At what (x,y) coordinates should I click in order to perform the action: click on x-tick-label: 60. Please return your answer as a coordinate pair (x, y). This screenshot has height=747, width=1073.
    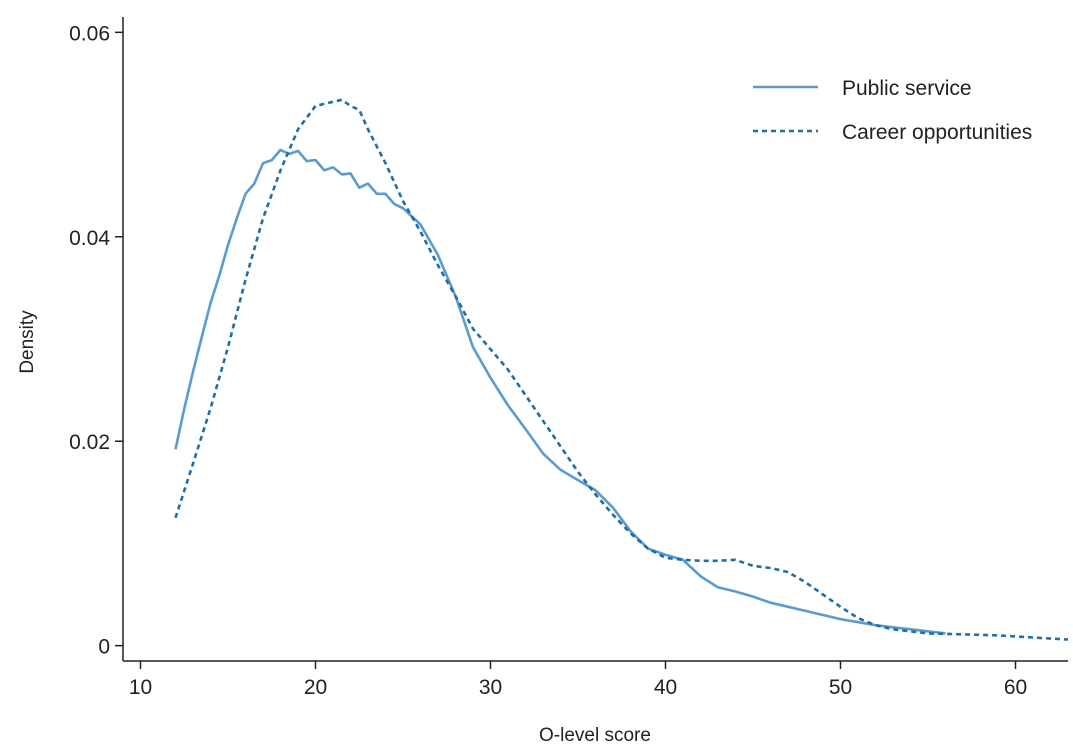
    Looking at the image, I should click on (1015, 687).